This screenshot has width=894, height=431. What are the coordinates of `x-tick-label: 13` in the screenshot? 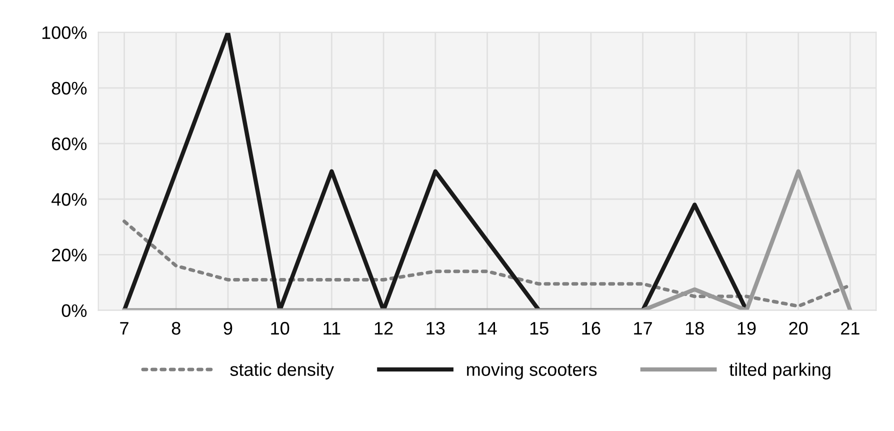 It's located at (435, 328).